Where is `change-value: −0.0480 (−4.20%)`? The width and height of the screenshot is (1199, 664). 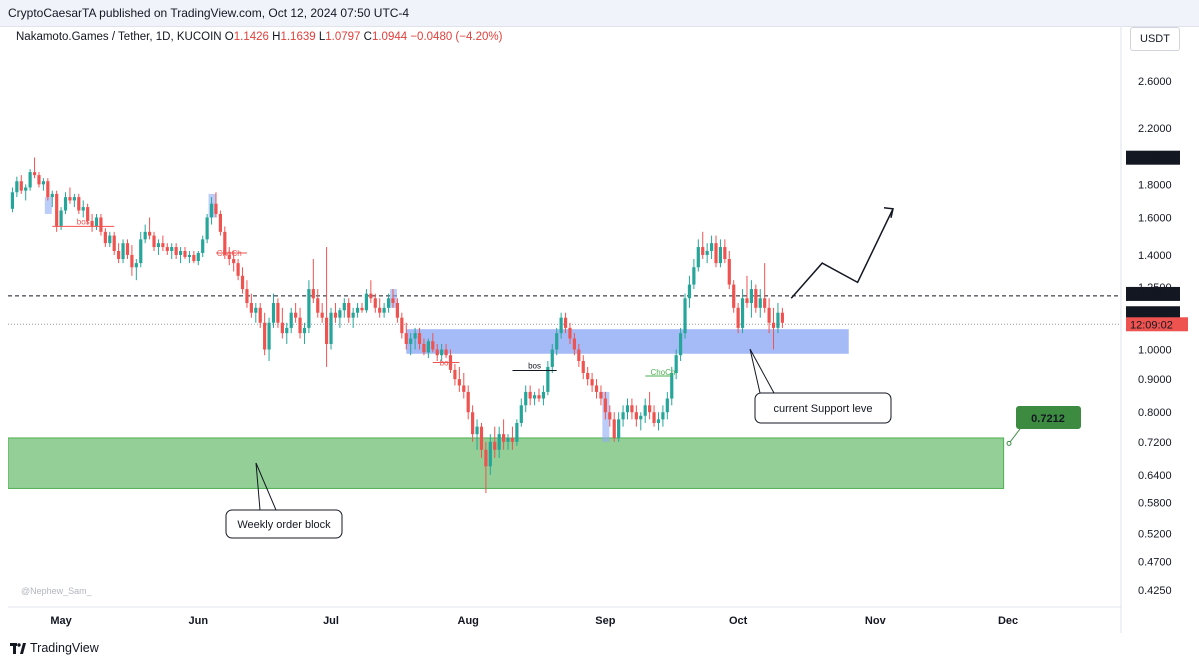
change-value: −0.0480 (−4.20%) is located at coordinates (456, 37).